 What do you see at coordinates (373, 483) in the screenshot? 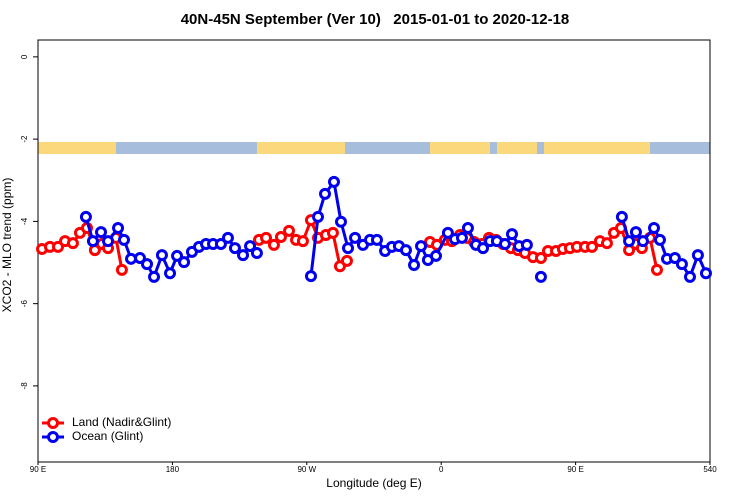
I see `x-axis-label: Longitude (deg E)` at bounding box center [373, 483].